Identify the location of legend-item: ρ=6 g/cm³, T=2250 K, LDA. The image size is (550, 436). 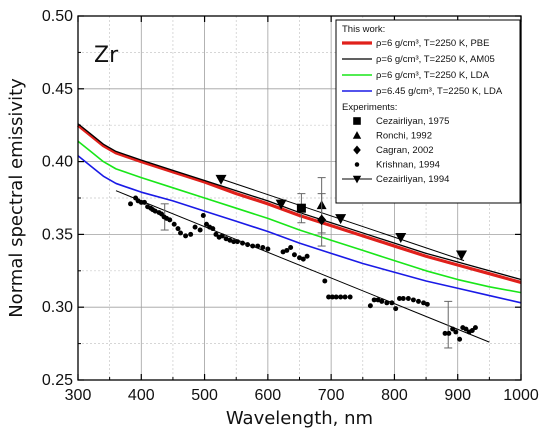
(416, 75).